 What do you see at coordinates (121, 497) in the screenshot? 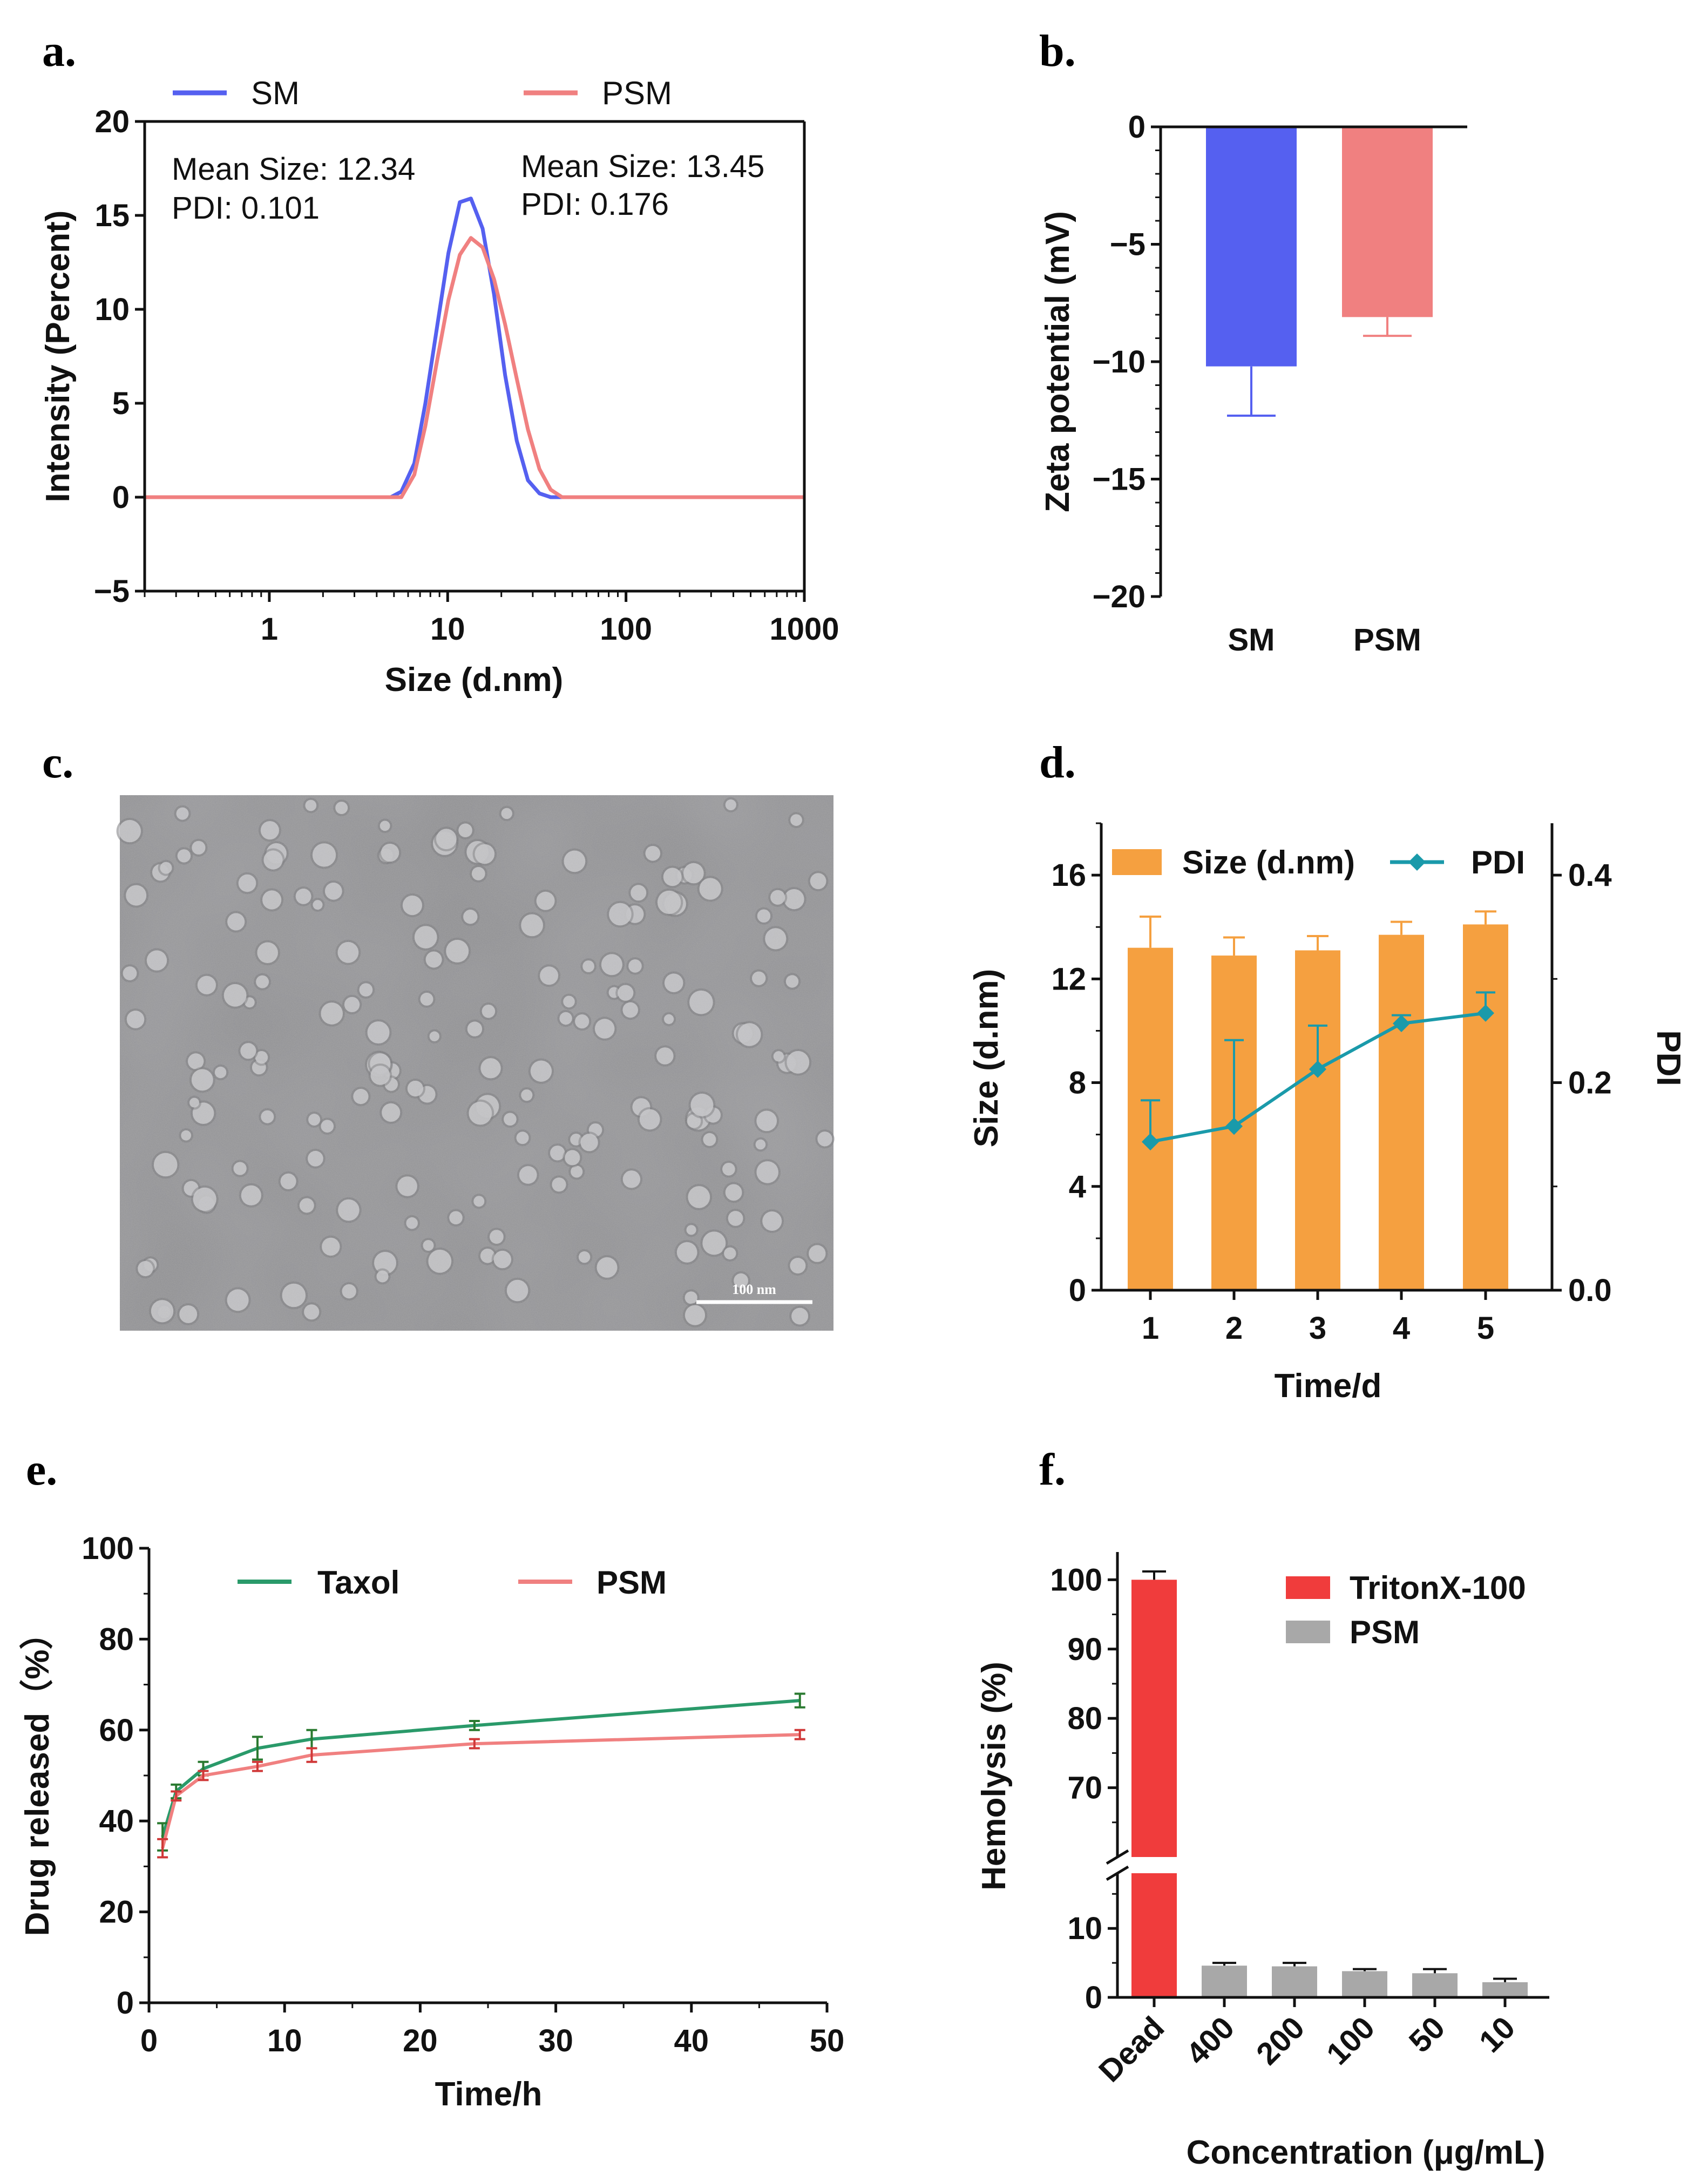
I see `y-tick-label-a: 0` at bounding box center [121, 497].